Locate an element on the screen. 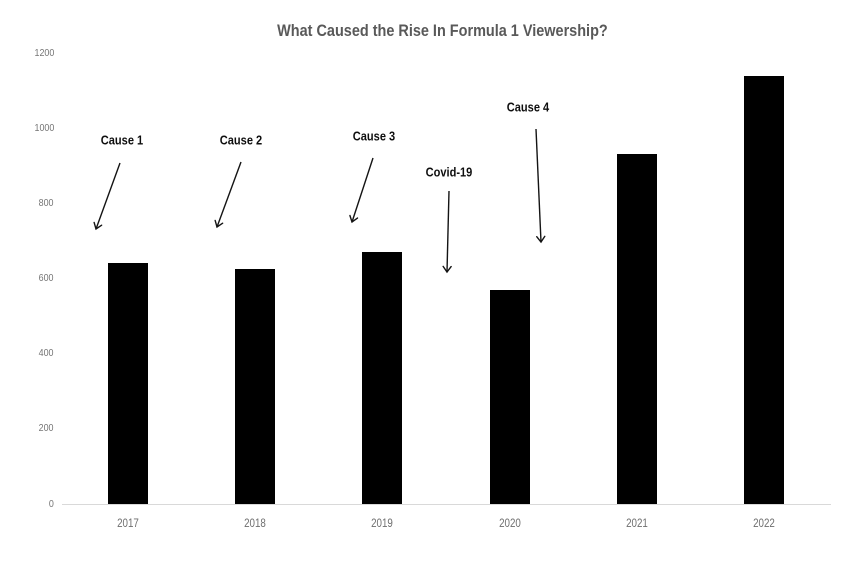 This screenshot has height=563, width=847. x-tick-text: 2020 is located at coordinates (509, 524).